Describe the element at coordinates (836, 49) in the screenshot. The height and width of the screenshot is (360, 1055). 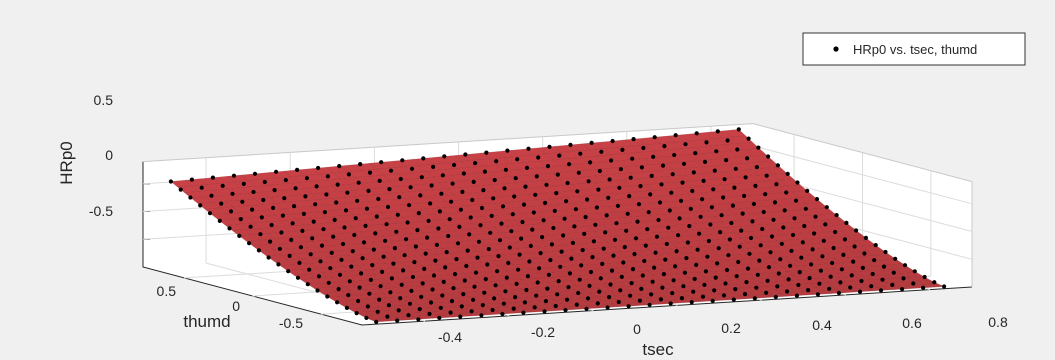
I see `legend-marker` at that location.